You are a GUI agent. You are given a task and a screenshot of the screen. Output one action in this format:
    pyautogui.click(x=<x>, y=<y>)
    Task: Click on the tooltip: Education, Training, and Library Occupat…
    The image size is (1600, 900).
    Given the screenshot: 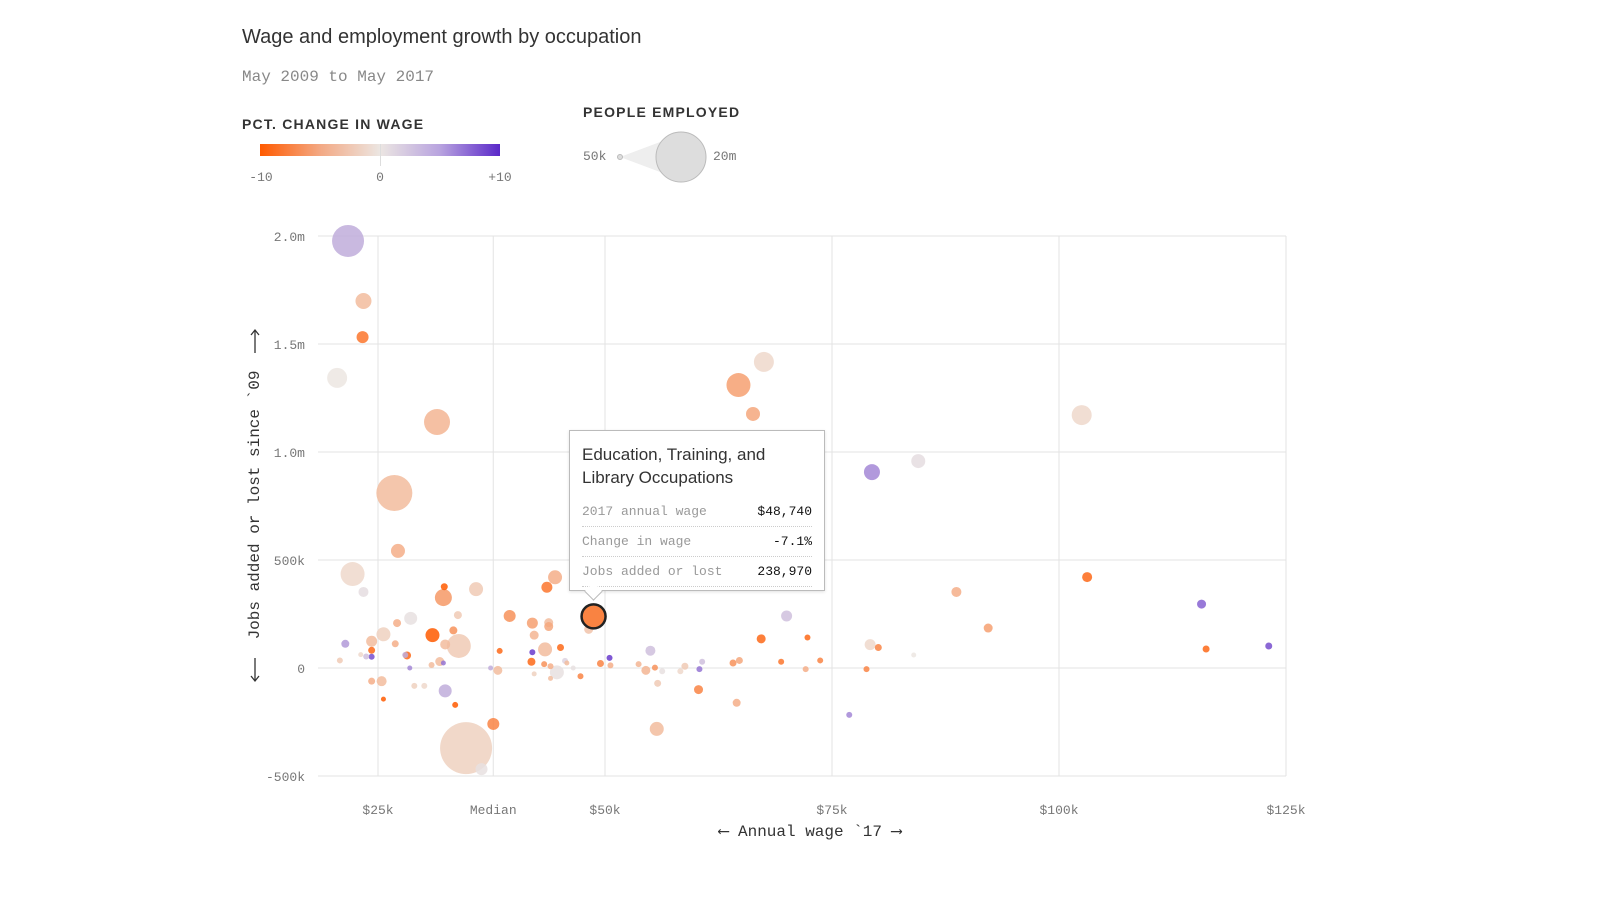 What is the action you would take?
    pyautogui.click(x=697, y=515)
    